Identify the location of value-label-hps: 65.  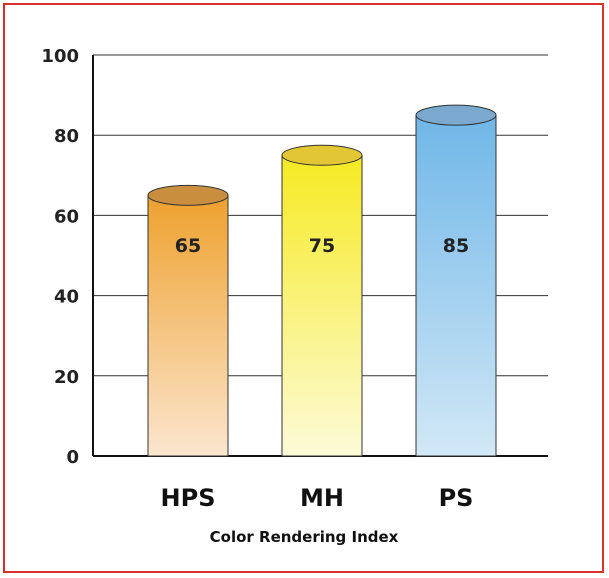
(188, 246).